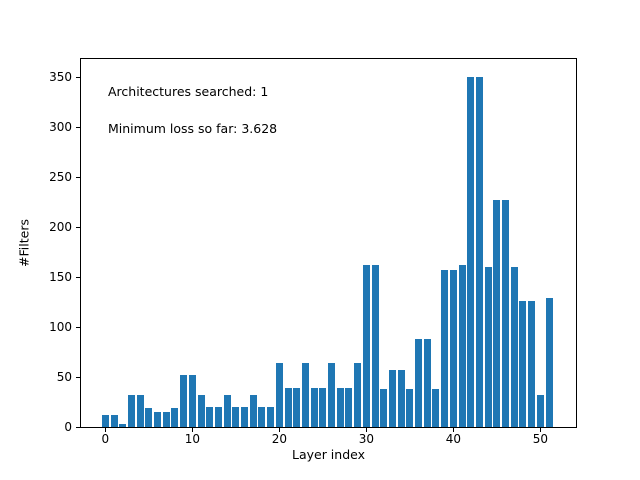  I want to click on y-tick-label: 50, so click(64, 376).